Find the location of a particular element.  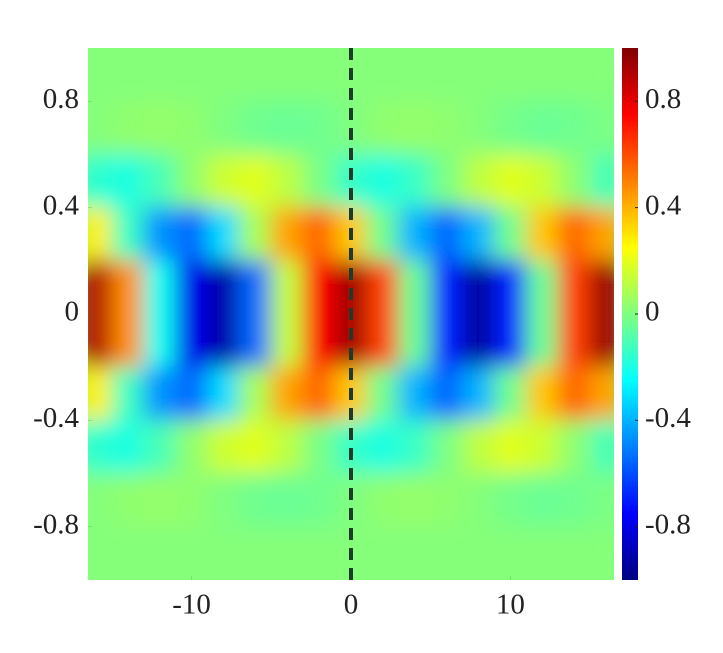

y-tick-label: -0.8 is located at coordinates (56, 524).